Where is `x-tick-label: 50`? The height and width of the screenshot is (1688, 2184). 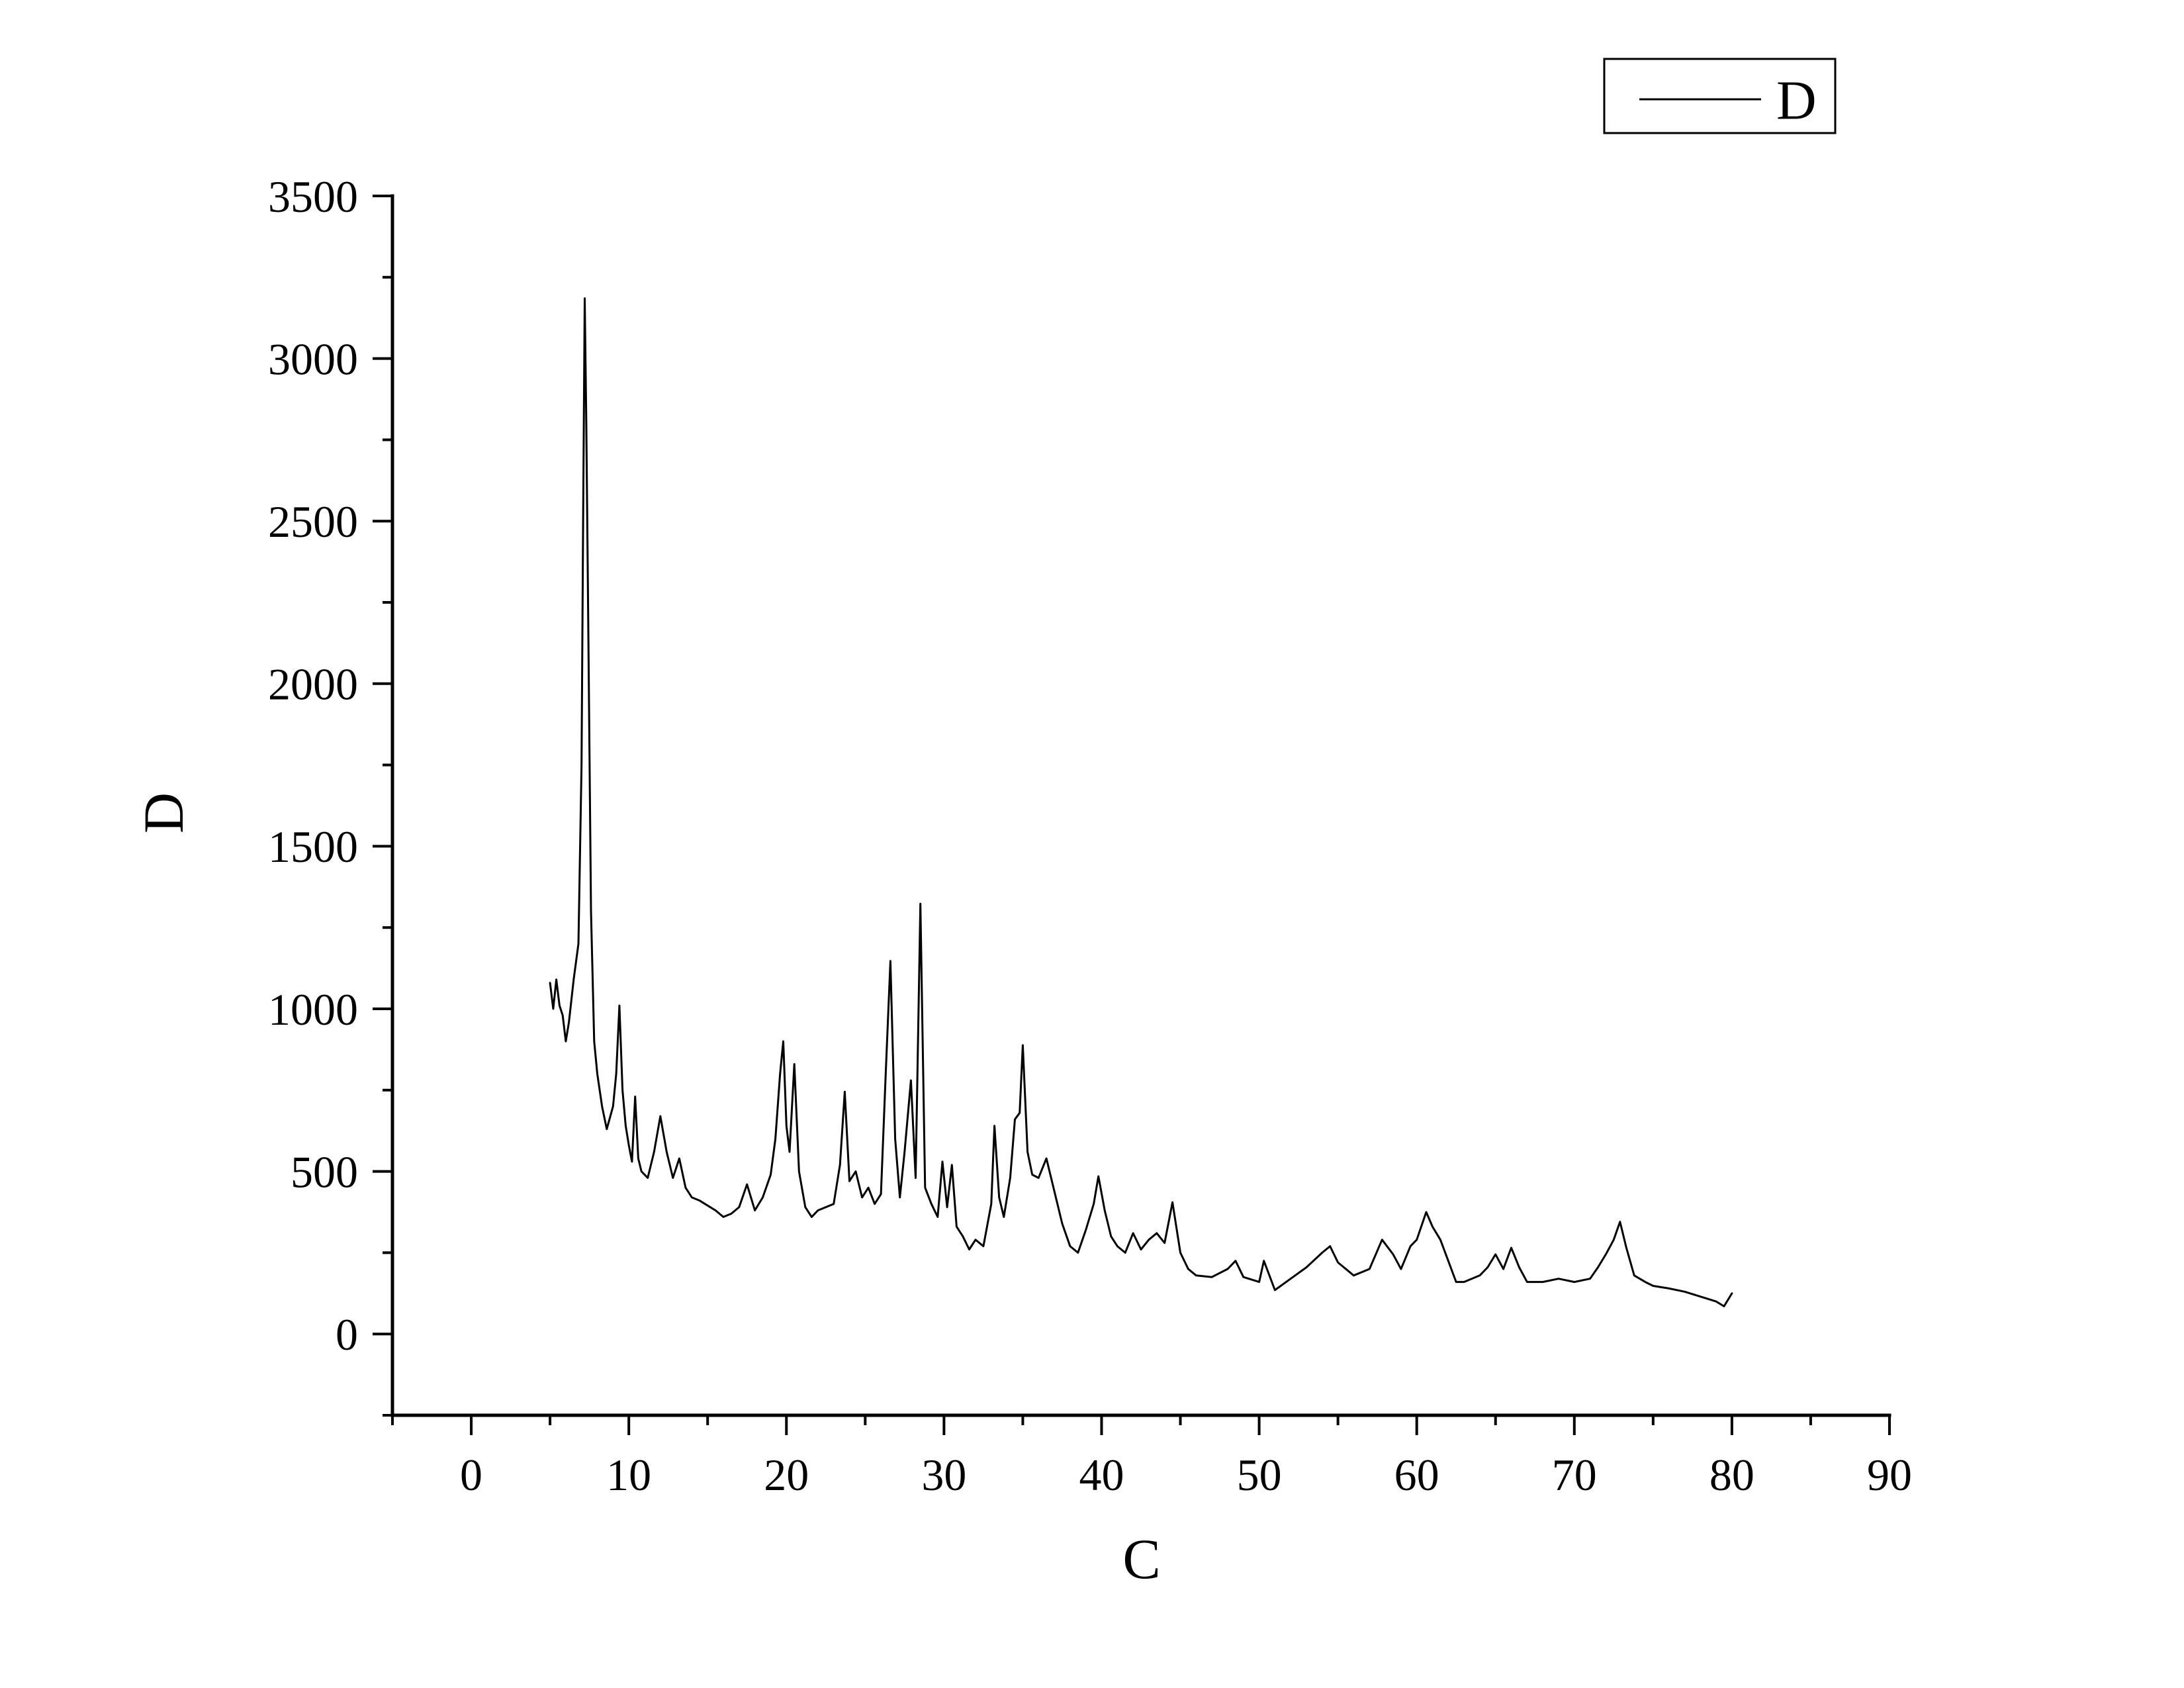 x-tick-label: 50 is located at coordinates (1259, 1475).